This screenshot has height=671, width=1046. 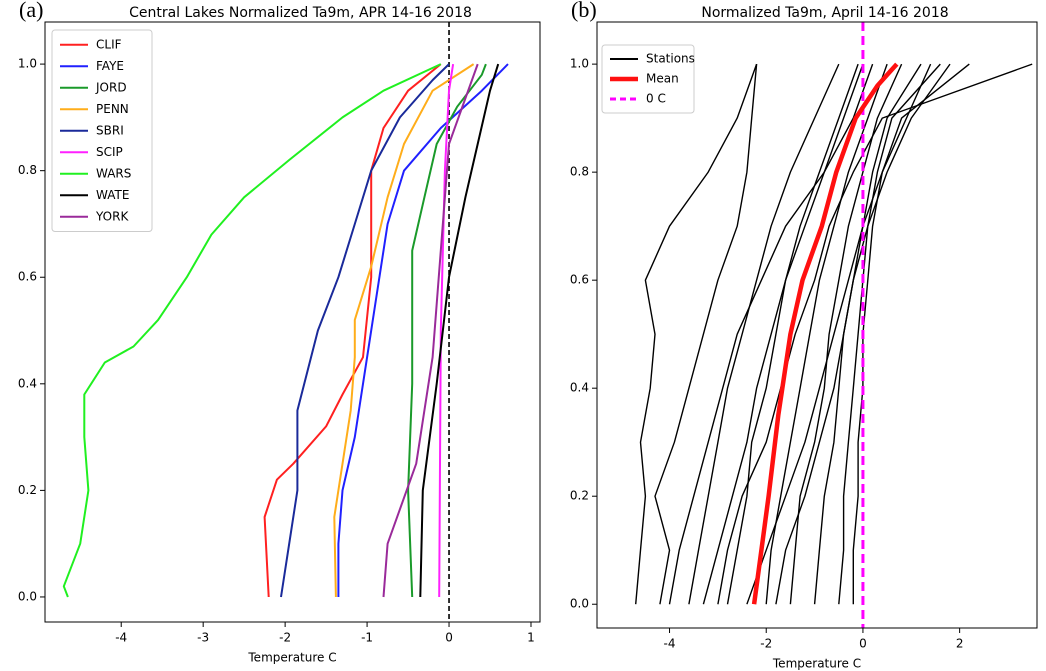 I want to click on x-tick-label: -1, so click(x=367, y=638).